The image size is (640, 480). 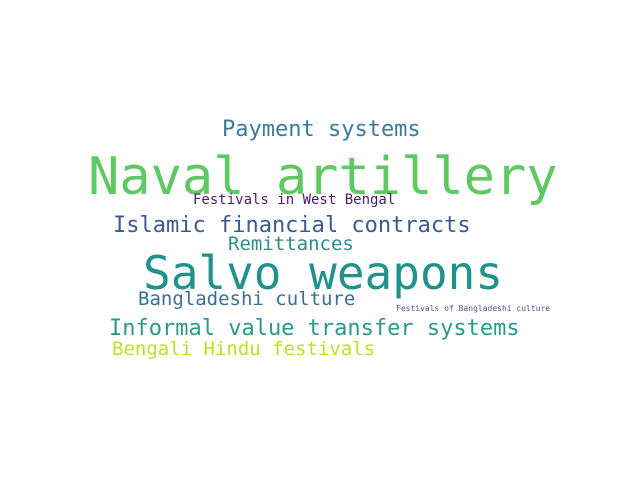 What do you see at coordinates (323, 177) in the screenshot?
I see `word-naval-artillery: Naval artillery` at bounding box center [323, 177].